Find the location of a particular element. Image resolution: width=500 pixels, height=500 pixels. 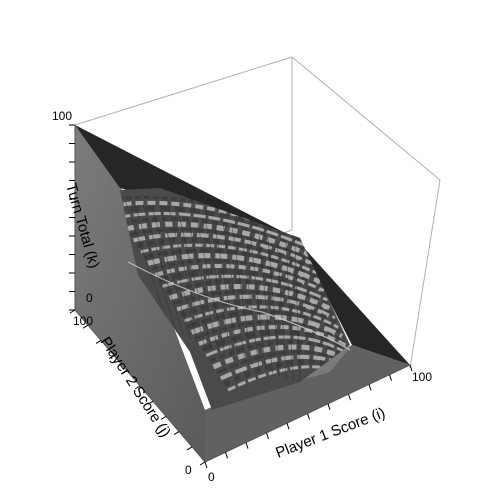

front-face is located at coordinates (307, 403).